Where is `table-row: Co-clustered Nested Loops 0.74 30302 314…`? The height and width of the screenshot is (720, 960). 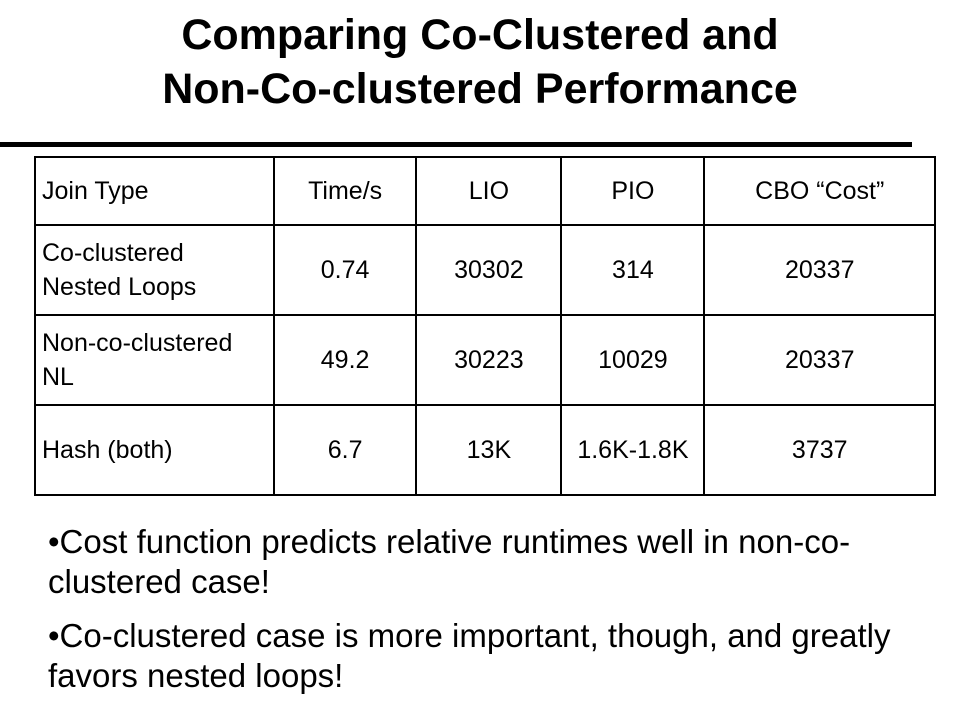 table-row: Co-clustered Nested Loops 0.74 30302 314… is located at coordinates (485, 270).